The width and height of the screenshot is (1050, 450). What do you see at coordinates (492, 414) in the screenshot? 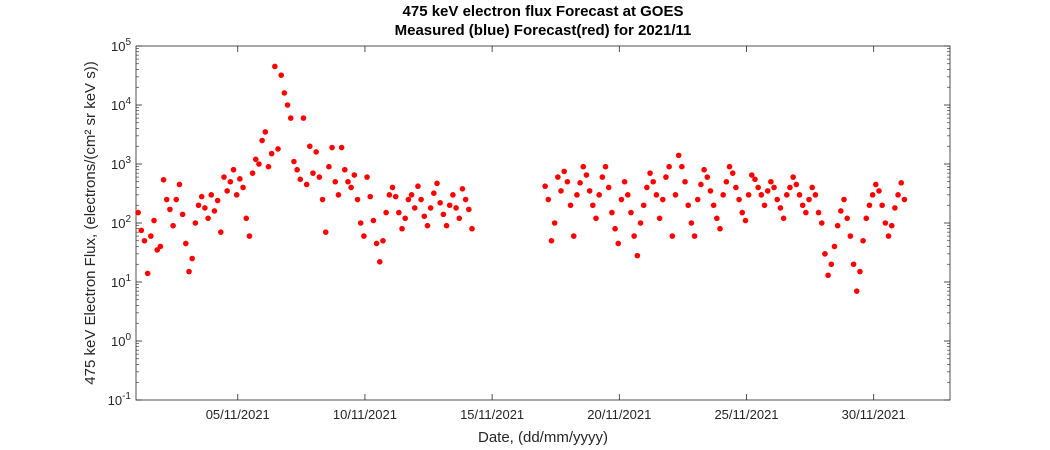
I see `x-tick-label: 15/11/2021` at bounding box center [492, 414].